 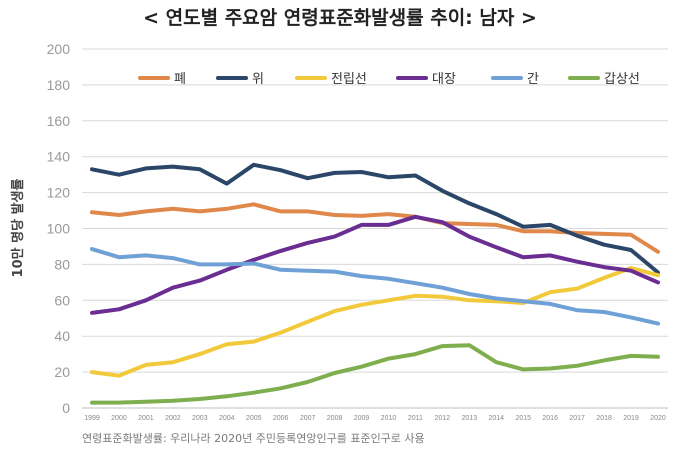 I want to click on x-tick-label: 2003, so click(x=200, y=418).